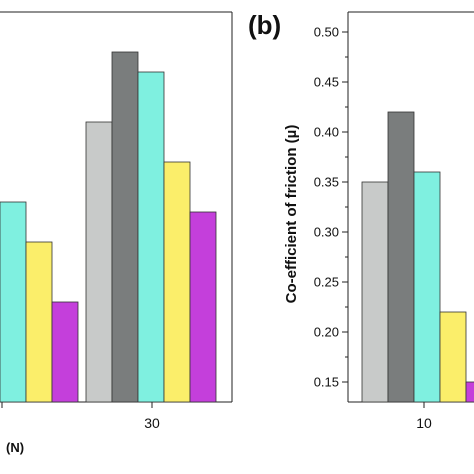 The height and width of the screenshot is (474, 474). What do you see at coordinates (326, 232) in the screenshot?
I see `panel-b-y-tick-label: 0.30` at bounding box center [326, 232].